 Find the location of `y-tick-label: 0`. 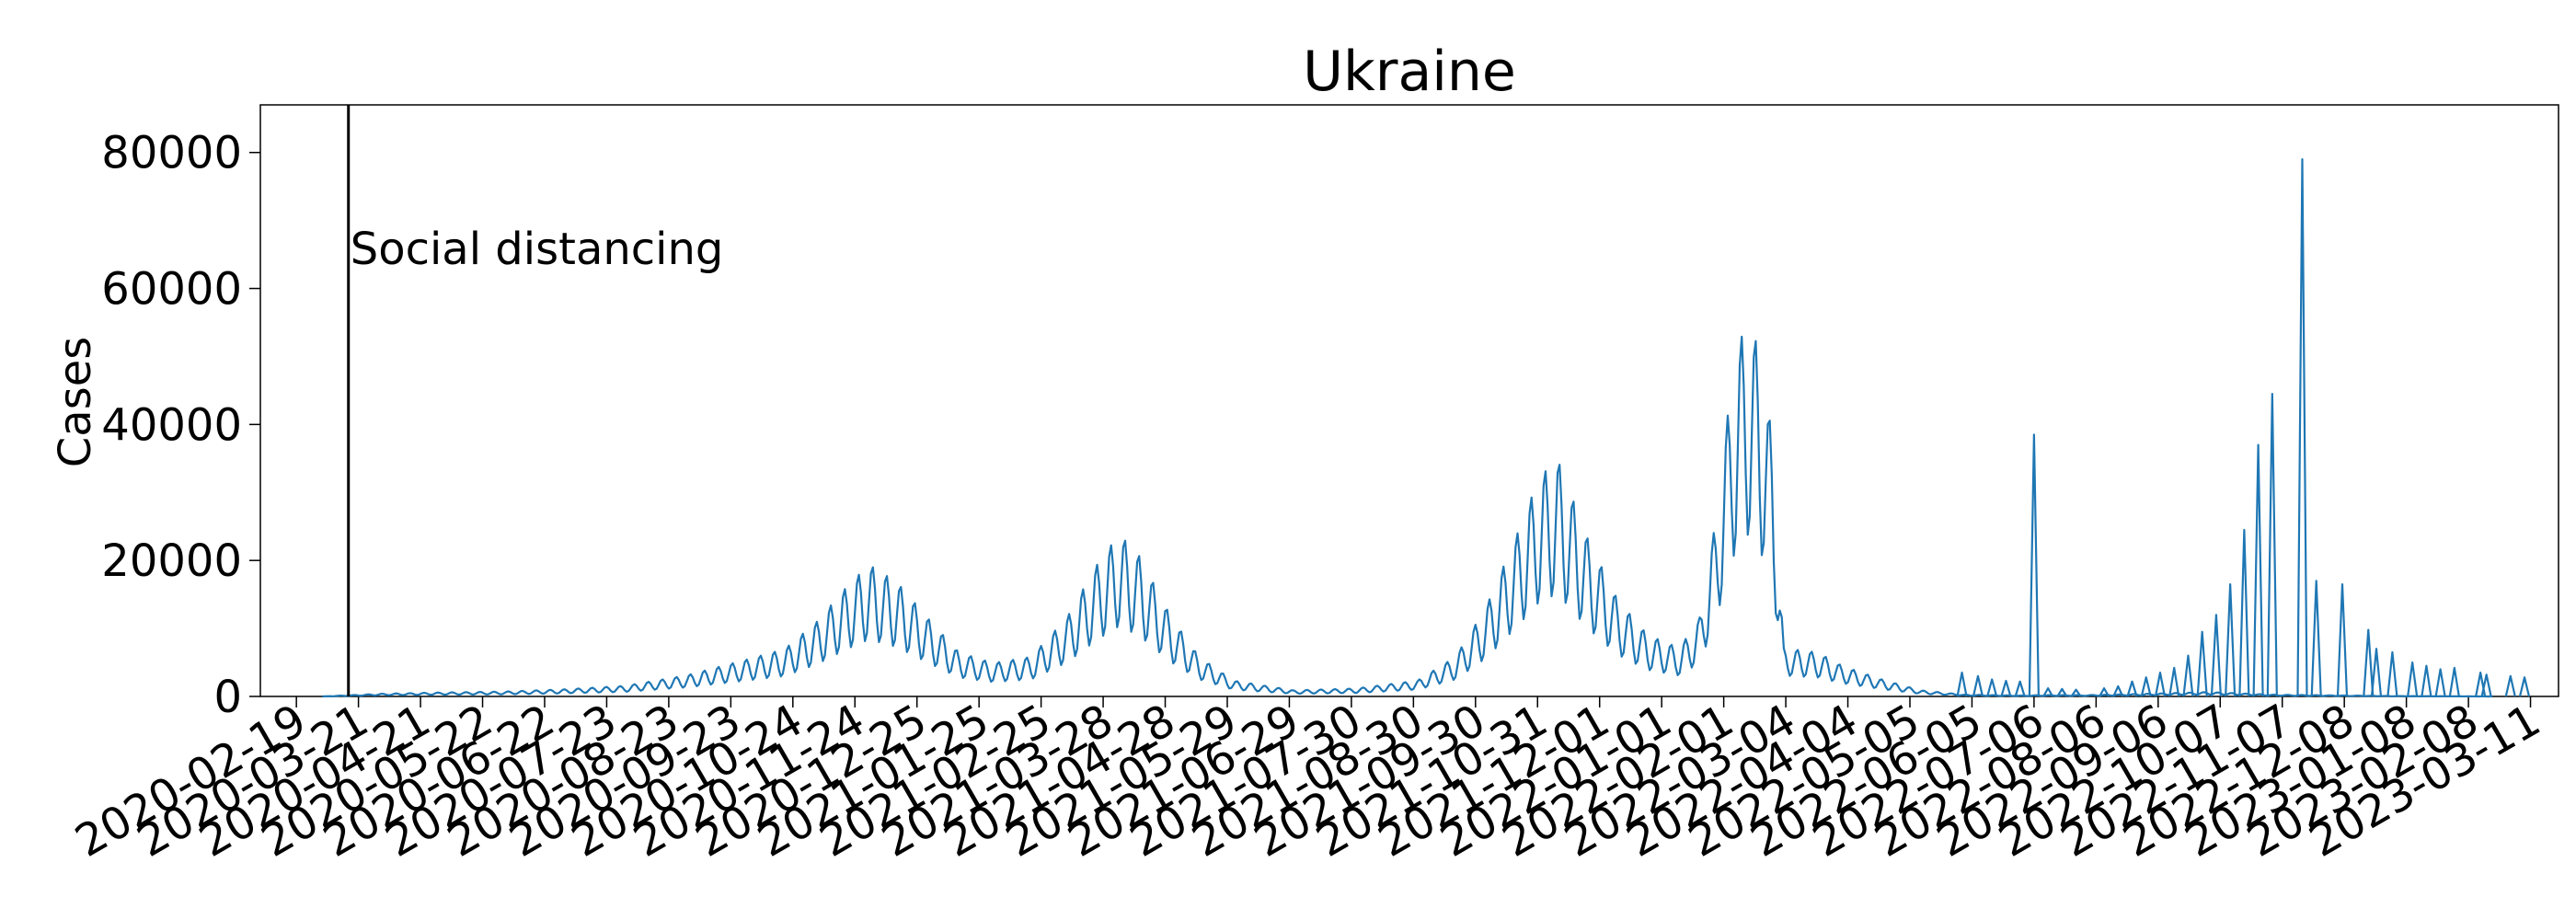

y-tick-label: 0 is located at coordinates (227, 697).